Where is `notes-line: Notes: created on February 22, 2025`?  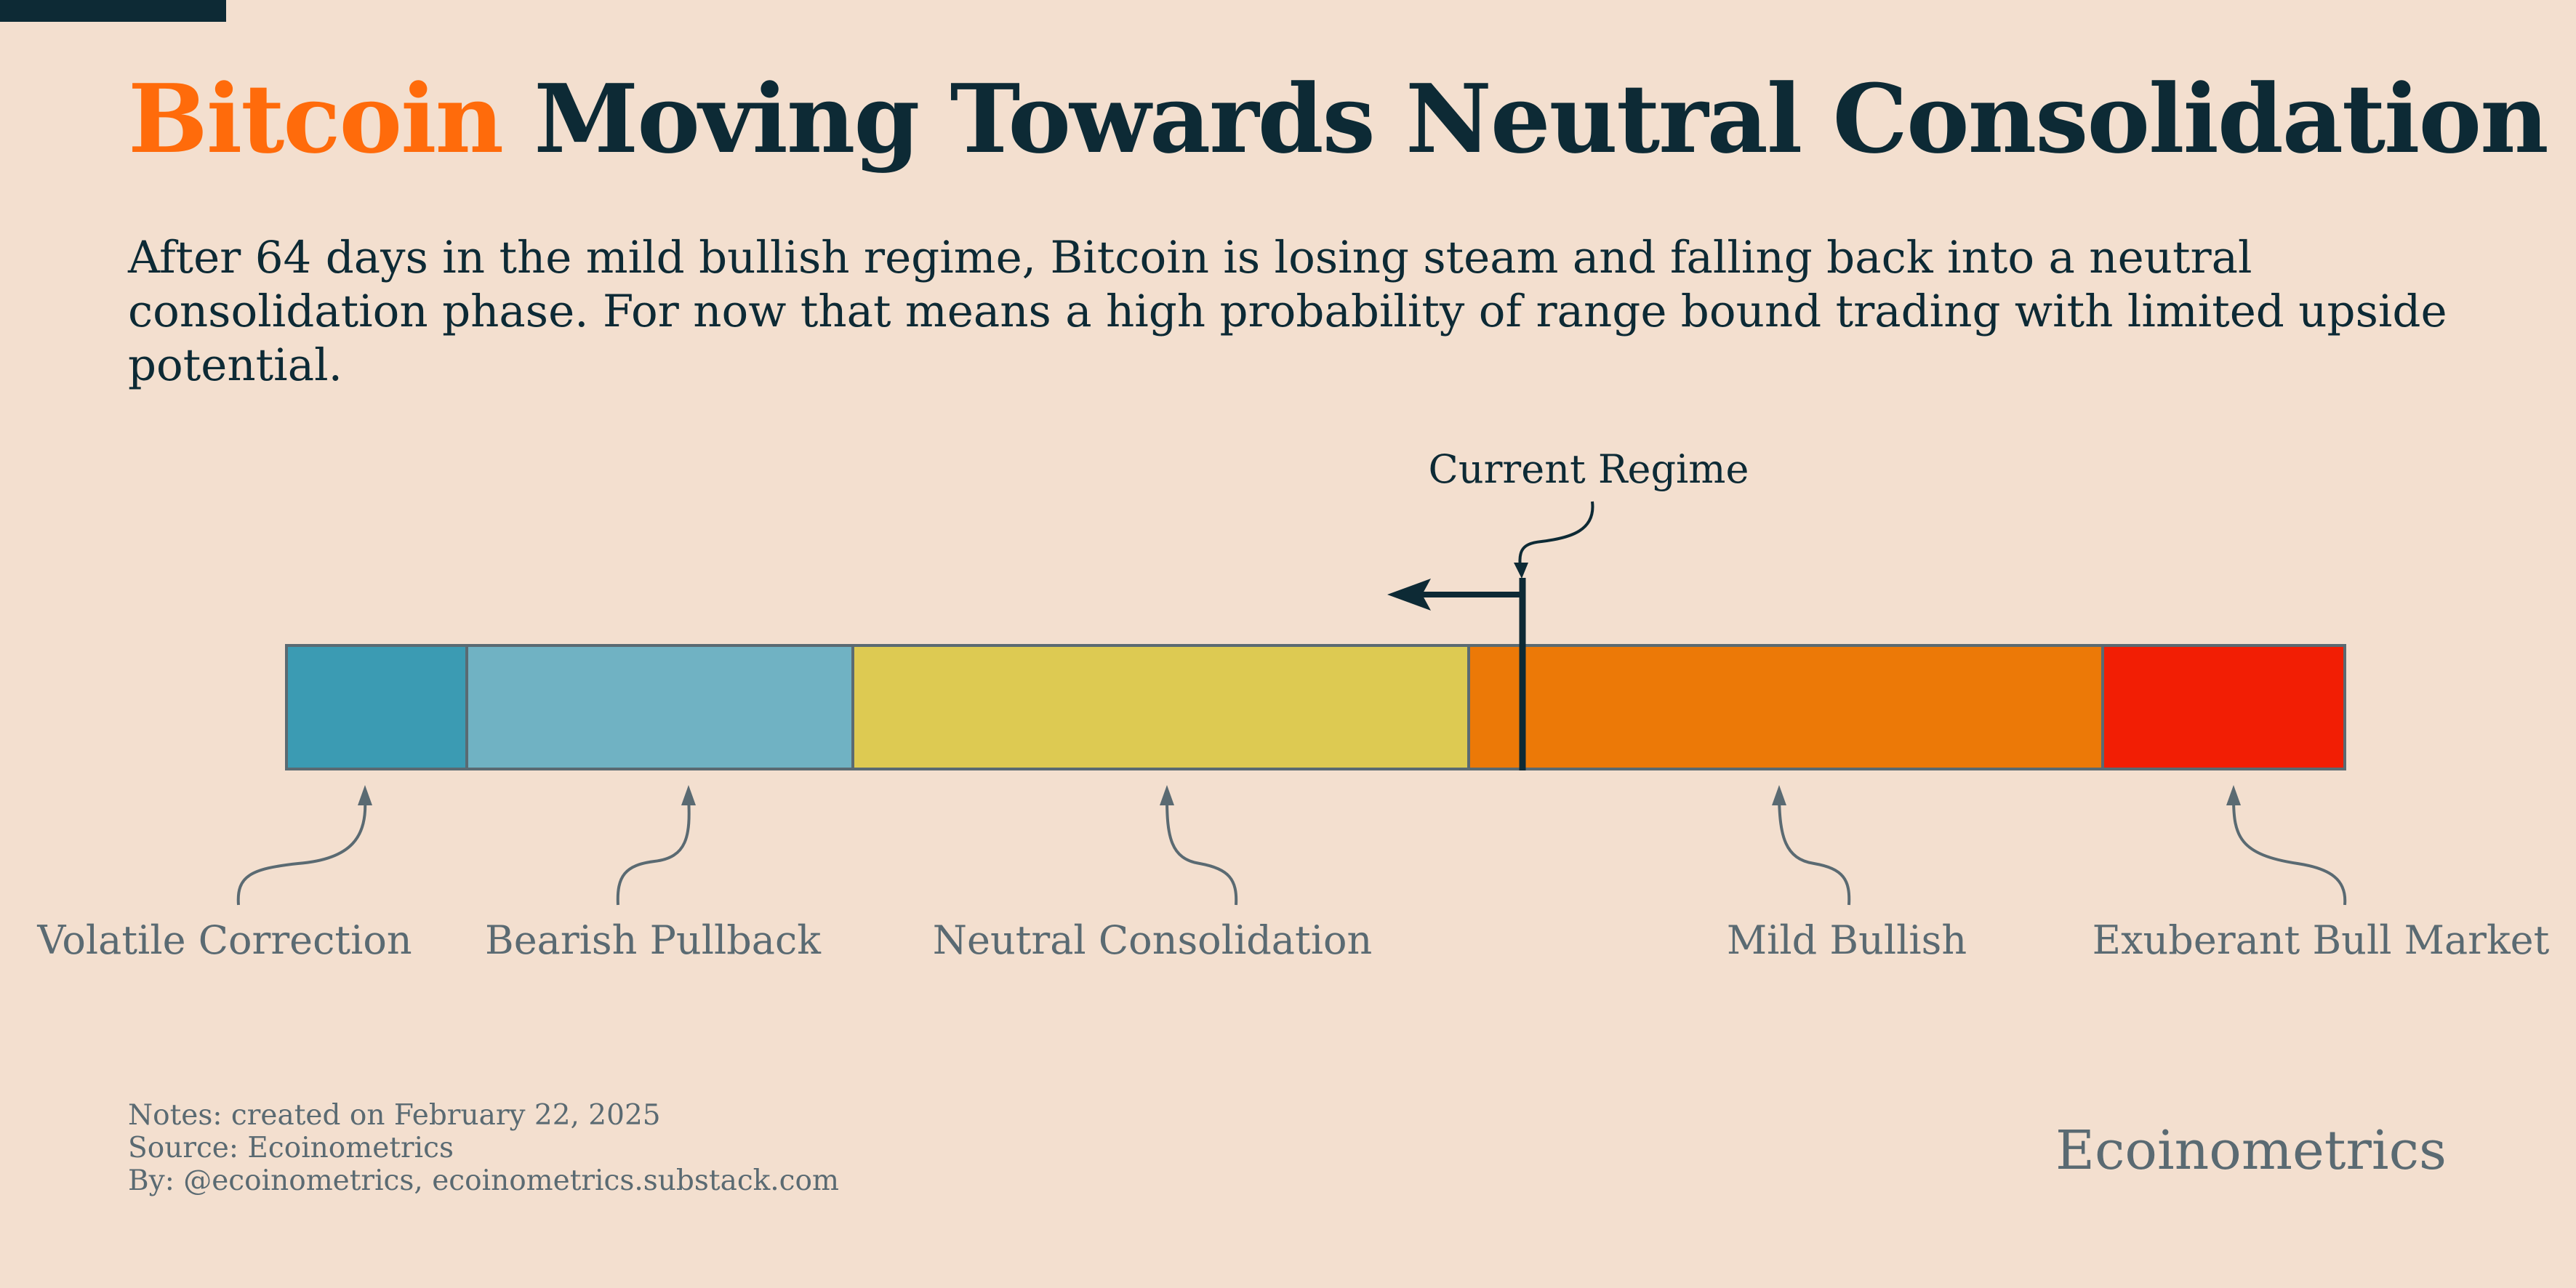
notes-line: Notes: created on February 22, 2025 is located at coordinates (394, 1115).